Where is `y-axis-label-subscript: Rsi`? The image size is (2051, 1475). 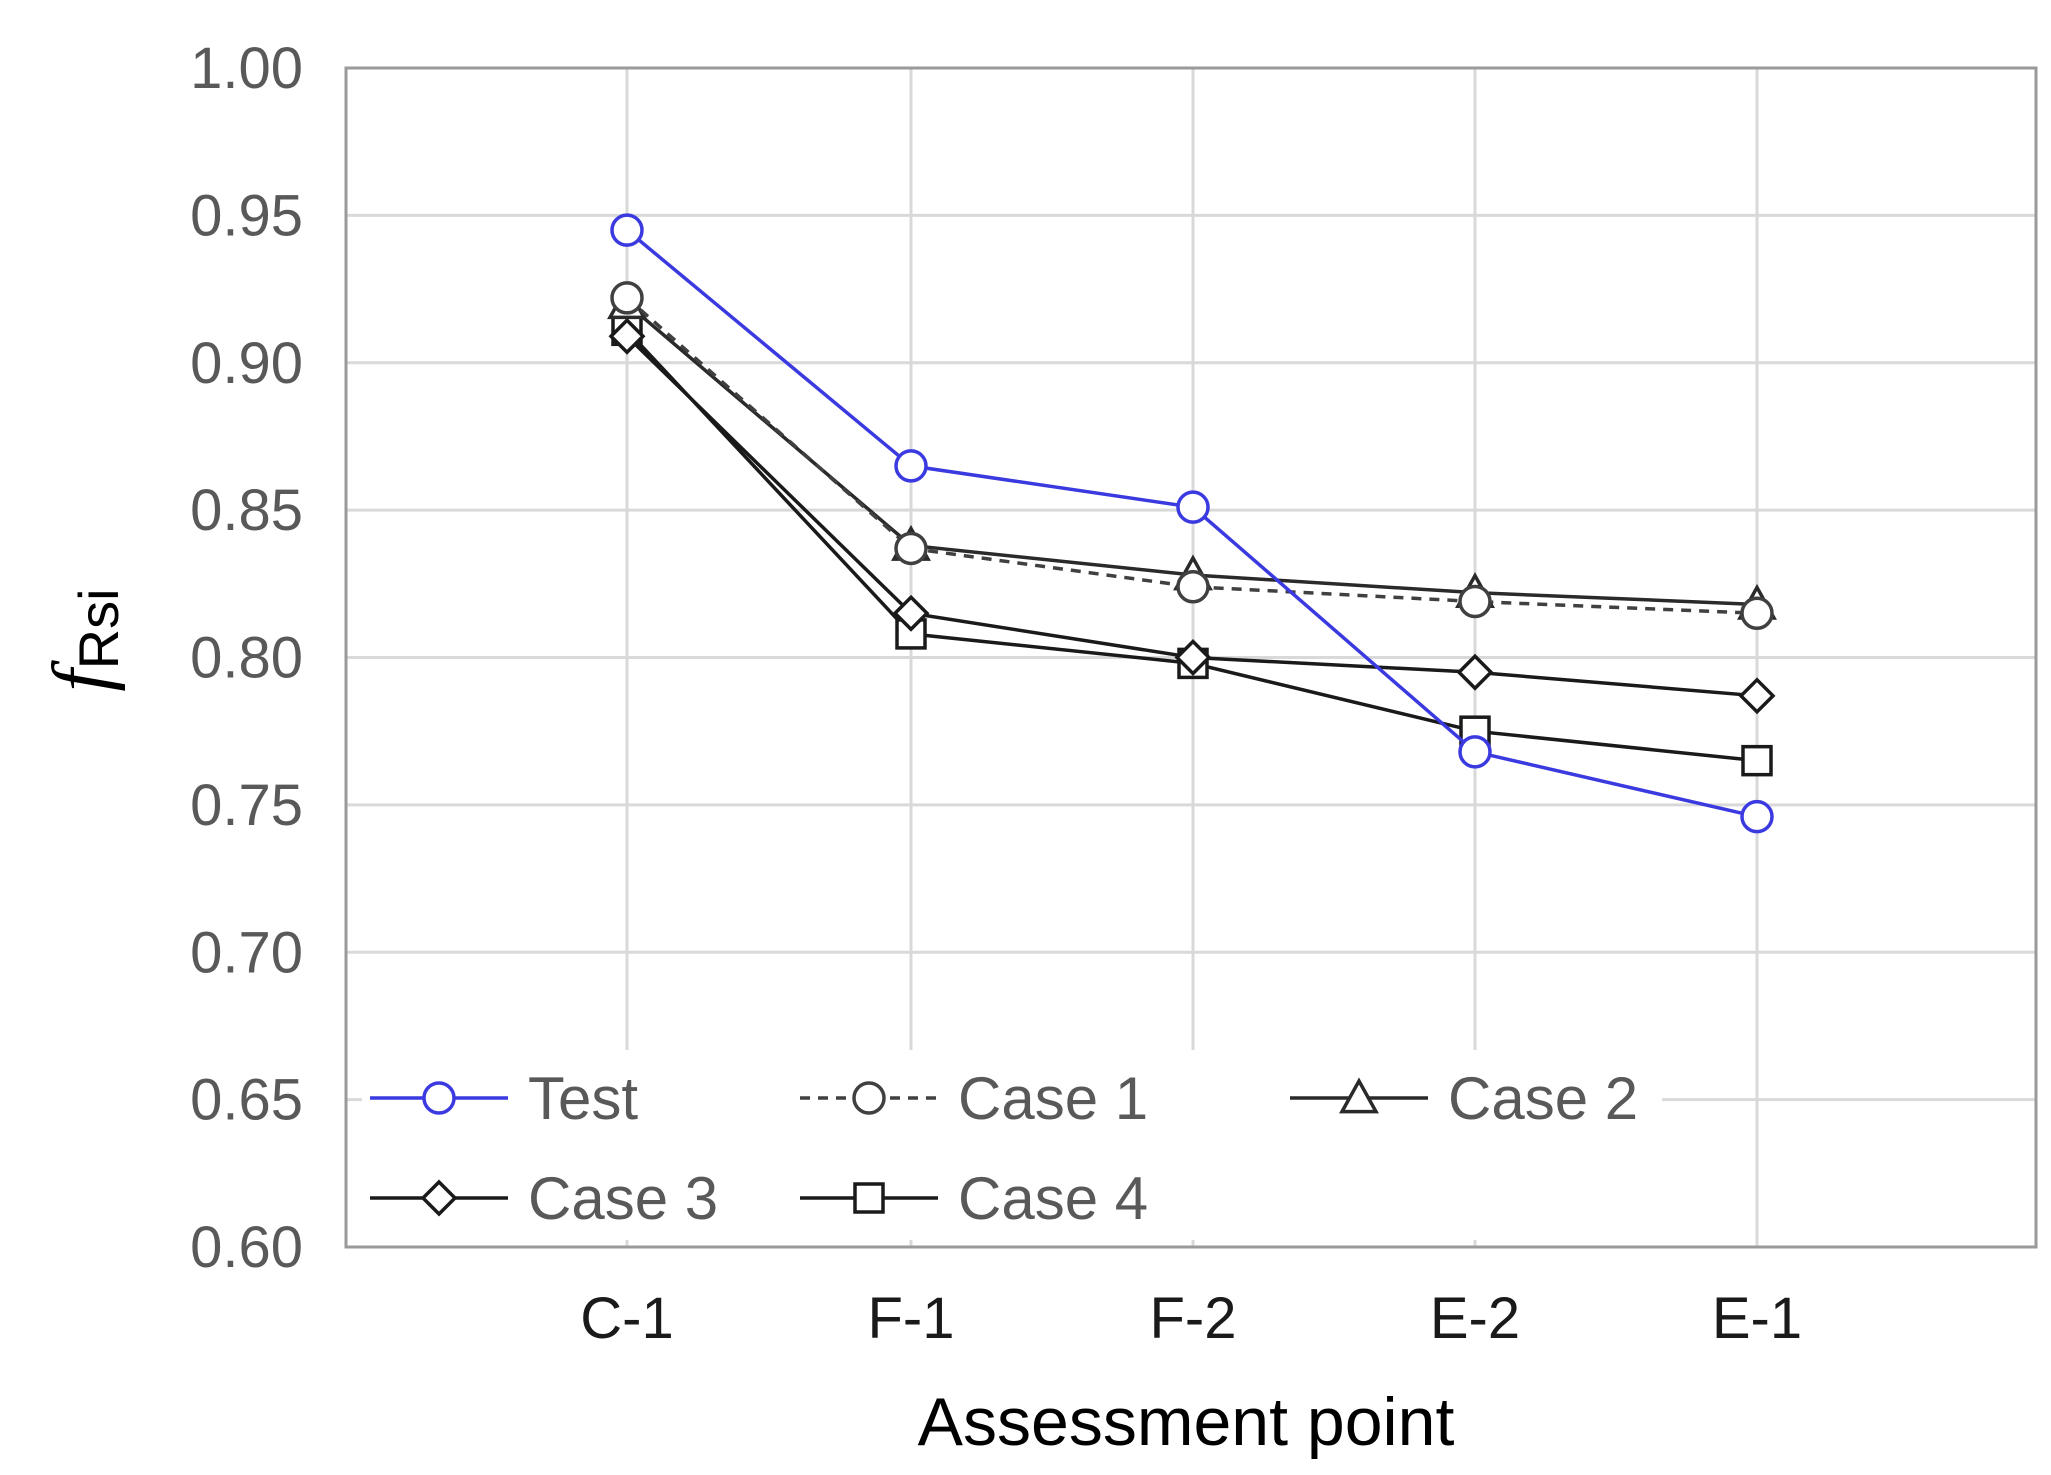
y-axis-label-subscript: Rsi is located at coordinates (98, 628).